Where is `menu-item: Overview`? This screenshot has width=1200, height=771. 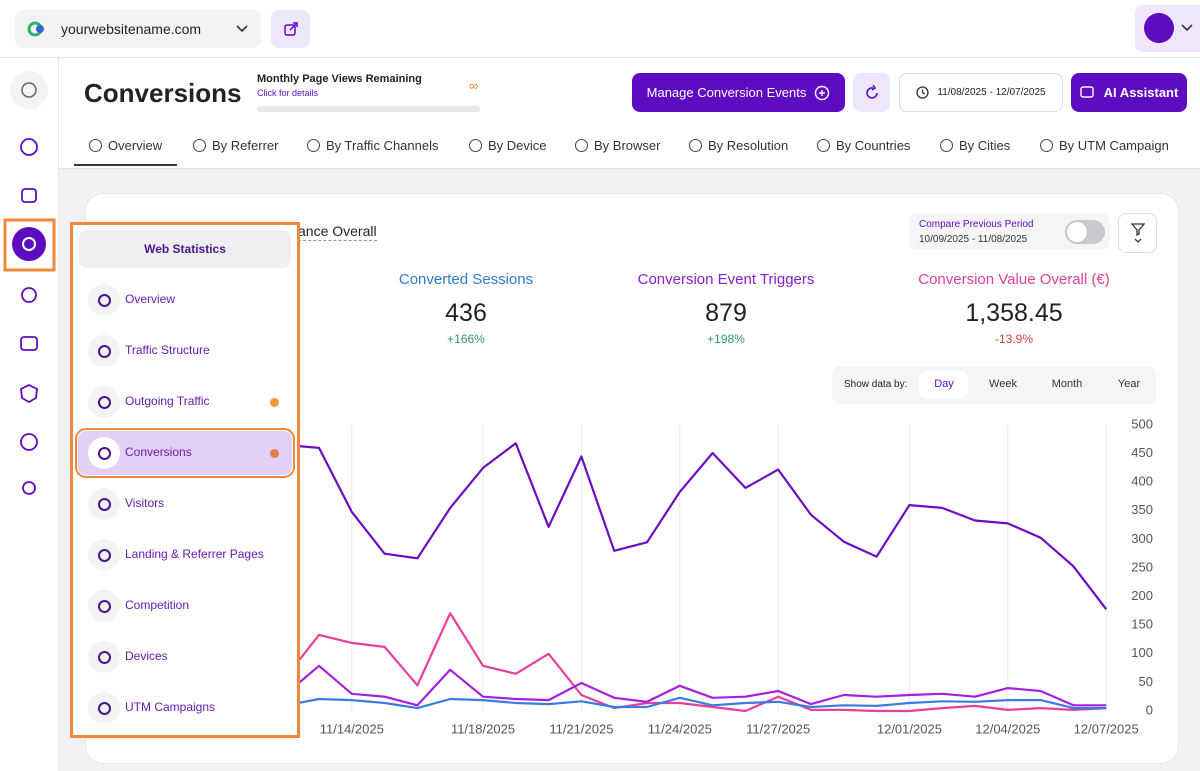
menu-item: Overview is located at coordinates (185, 300).